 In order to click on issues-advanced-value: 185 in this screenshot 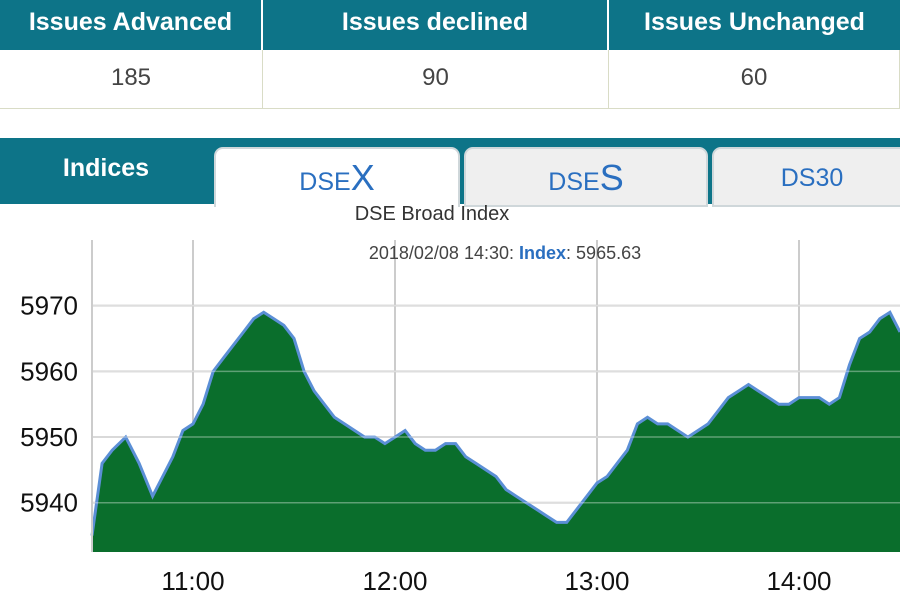, I will do `click(131, 79)`.